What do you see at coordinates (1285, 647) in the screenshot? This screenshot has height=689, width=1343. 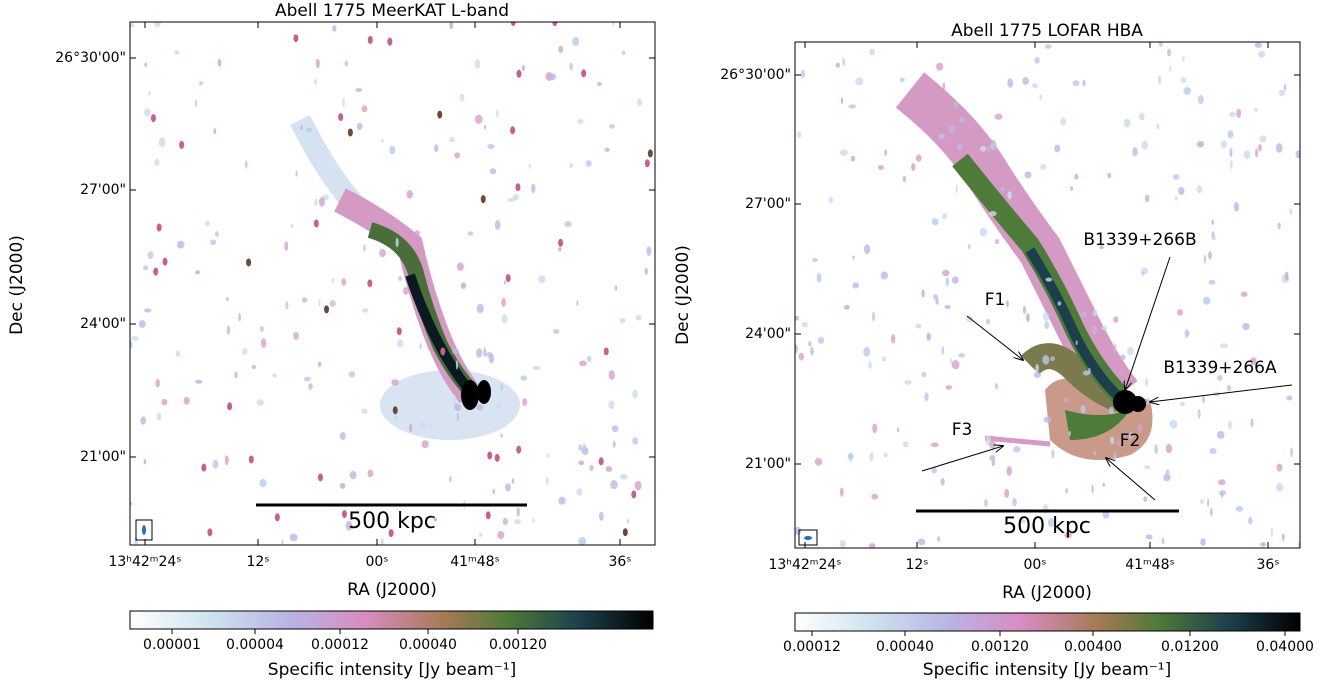 I see `colorbar-tick-label: 0.04000` at bounding box center [1285, 647].